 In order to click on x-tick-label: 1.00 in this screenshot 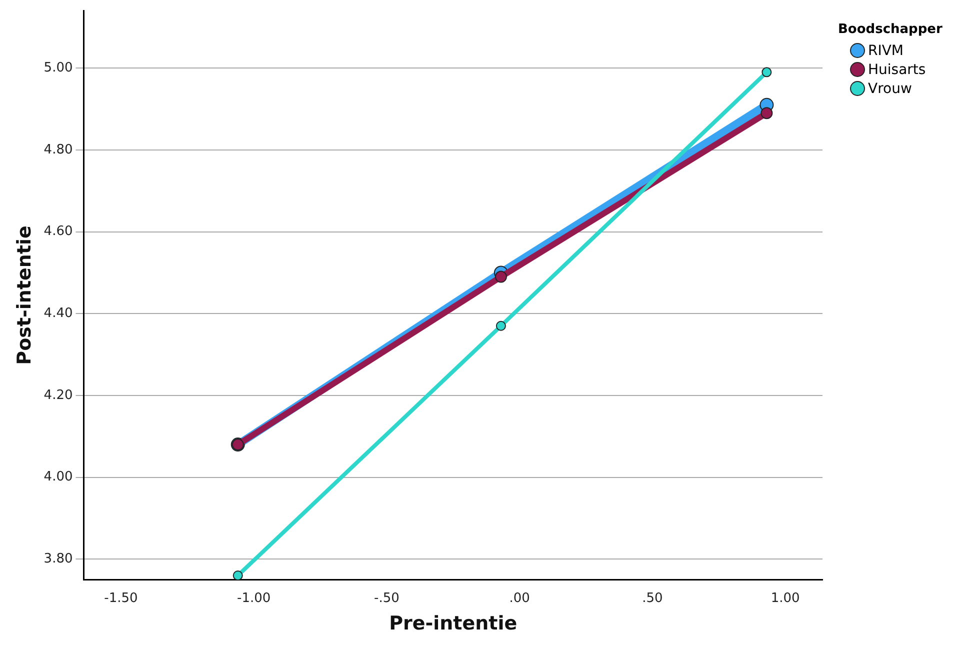, I will do `click(785, 598)`.